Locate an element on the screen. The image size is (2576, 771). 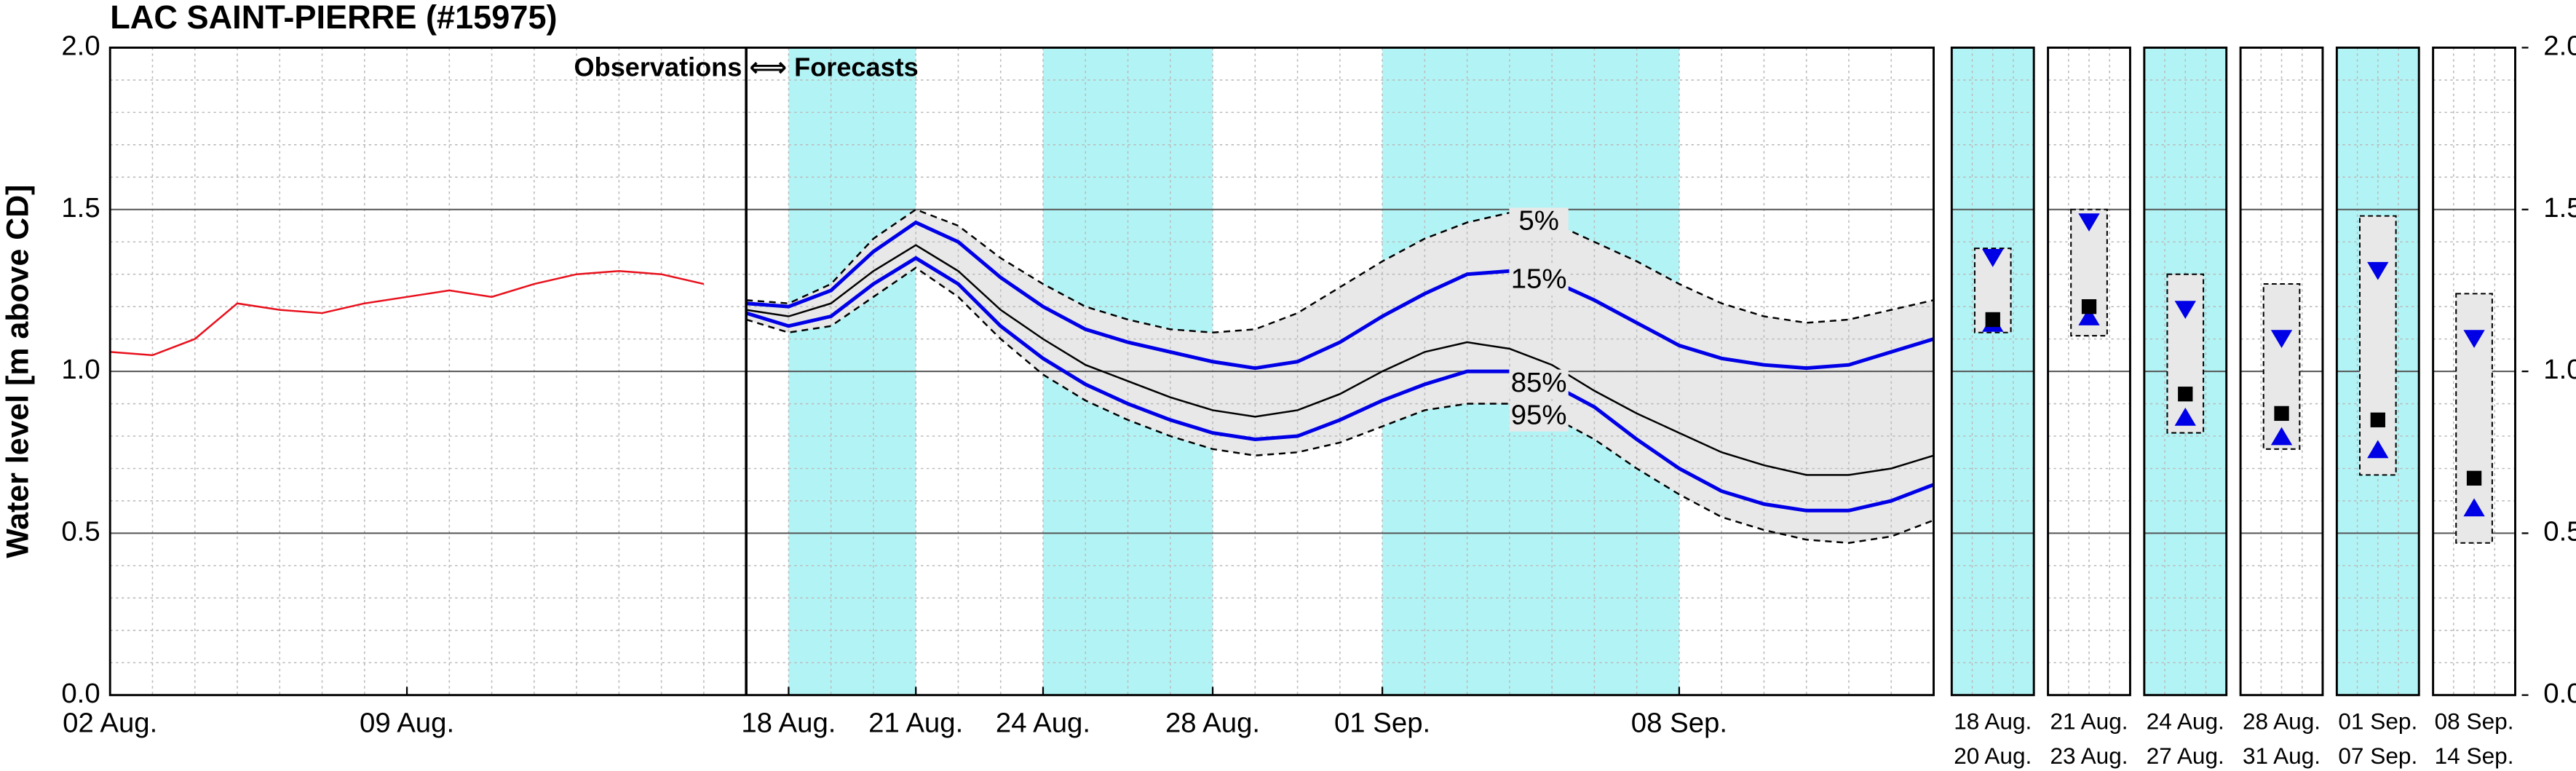
y2-tick-label: 2.0 is located at coordinates (2559, 46).